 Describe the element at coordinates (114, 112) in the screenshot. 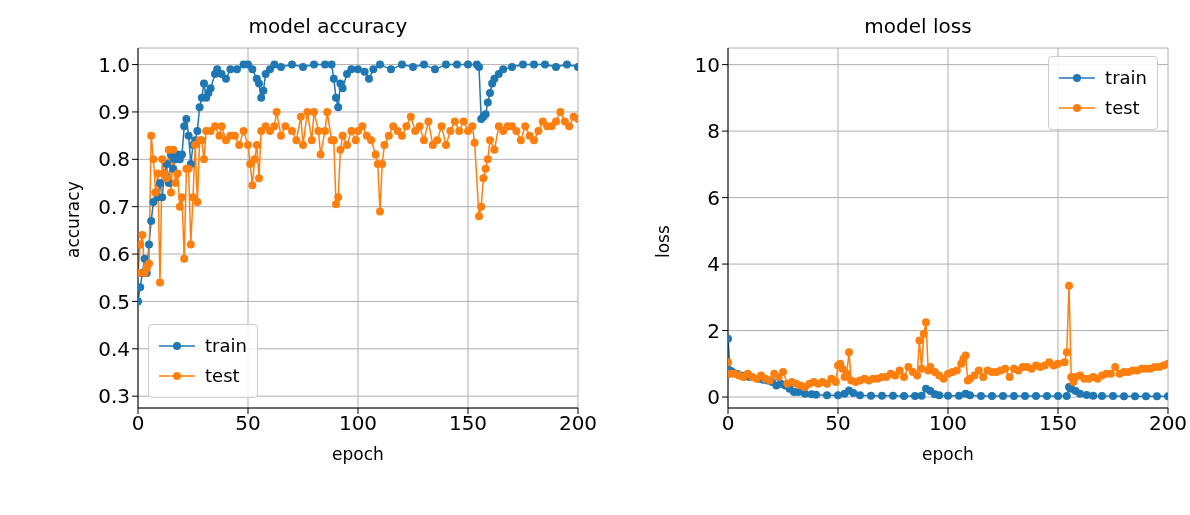

I see `y-tick-label: 0.9` at that location.